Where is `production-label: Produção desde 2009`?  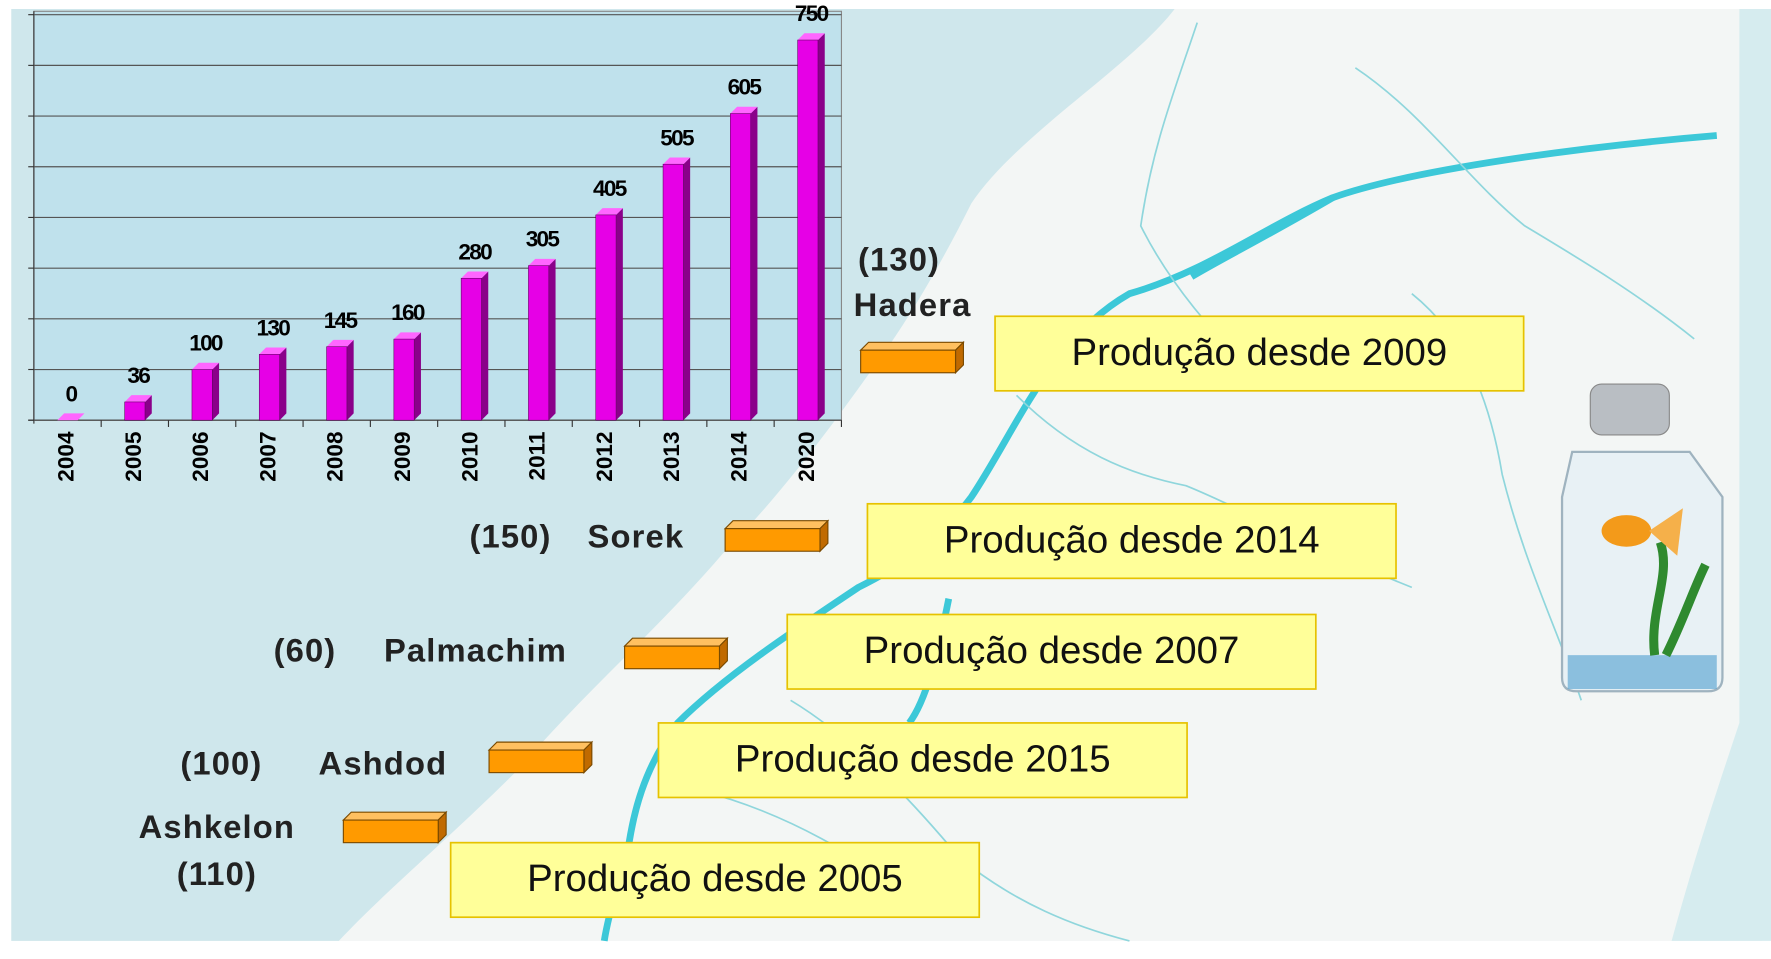 production-label: Produção desde 2009 is located at coordinates (1260, 352).